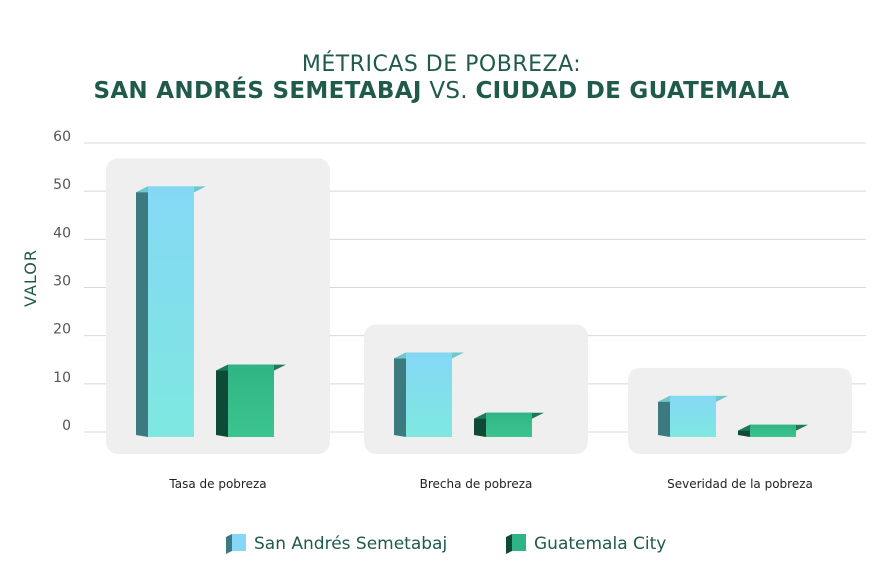 The height and width of the screenshot is (588, 883). I want to click on legend-item-series-1: San Andrés Semetabaj, so click(336, 544).